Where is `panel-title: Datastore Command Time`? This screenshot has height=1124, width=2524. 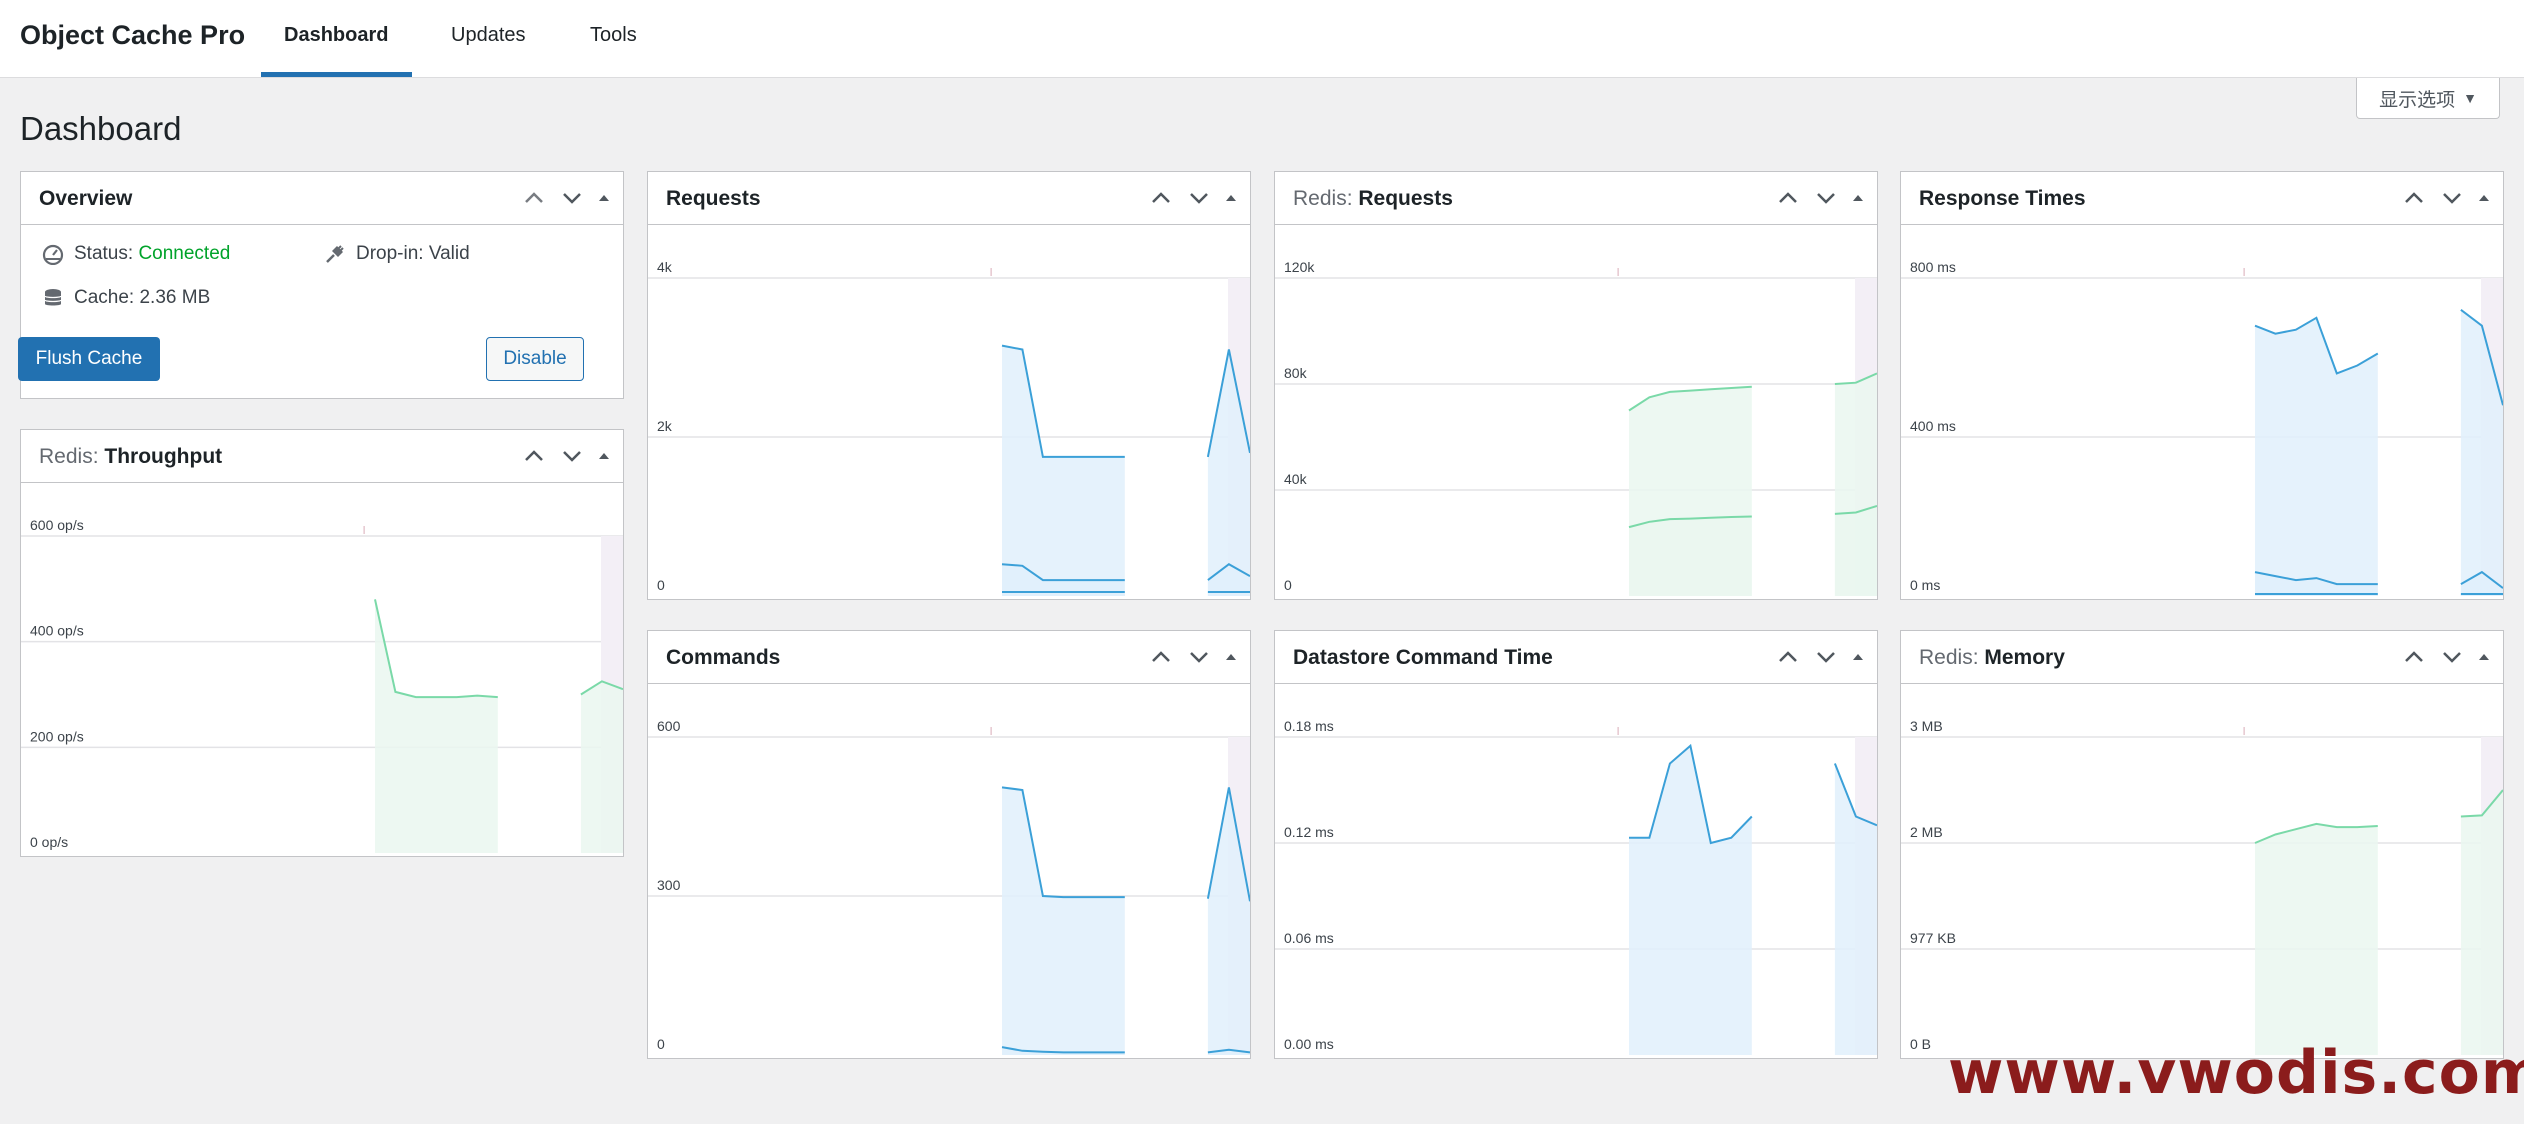 panel-title: Datastore Command Time is located at coordinates (1423, 658).